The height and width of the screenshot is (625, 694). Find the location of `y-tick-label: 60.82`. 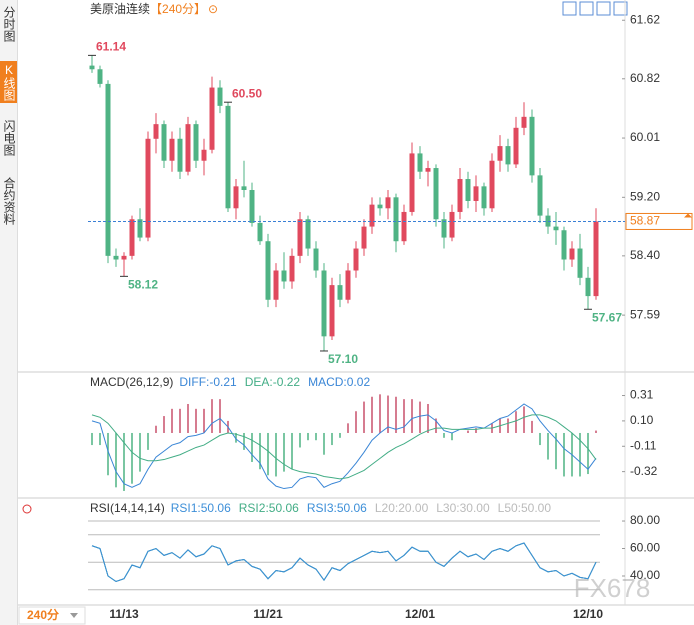

y-tick-label: 60.82 is located at coordinates (645, 78).